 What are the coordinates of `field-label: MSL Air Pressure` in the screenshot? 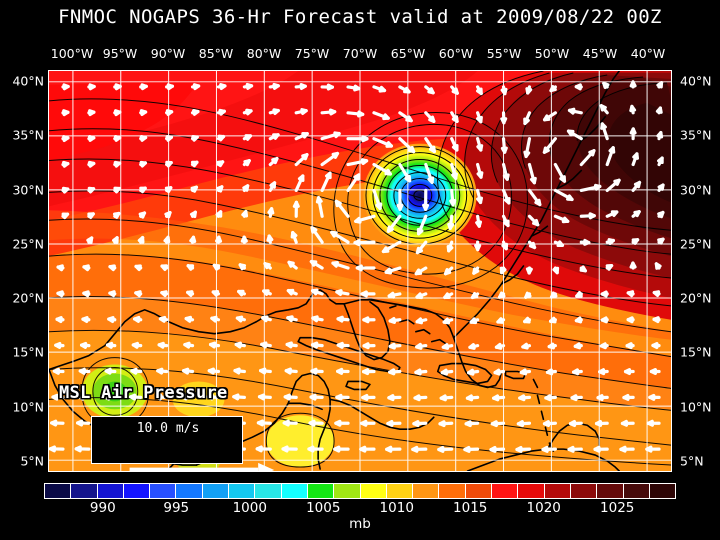 It's located at (143, 393).